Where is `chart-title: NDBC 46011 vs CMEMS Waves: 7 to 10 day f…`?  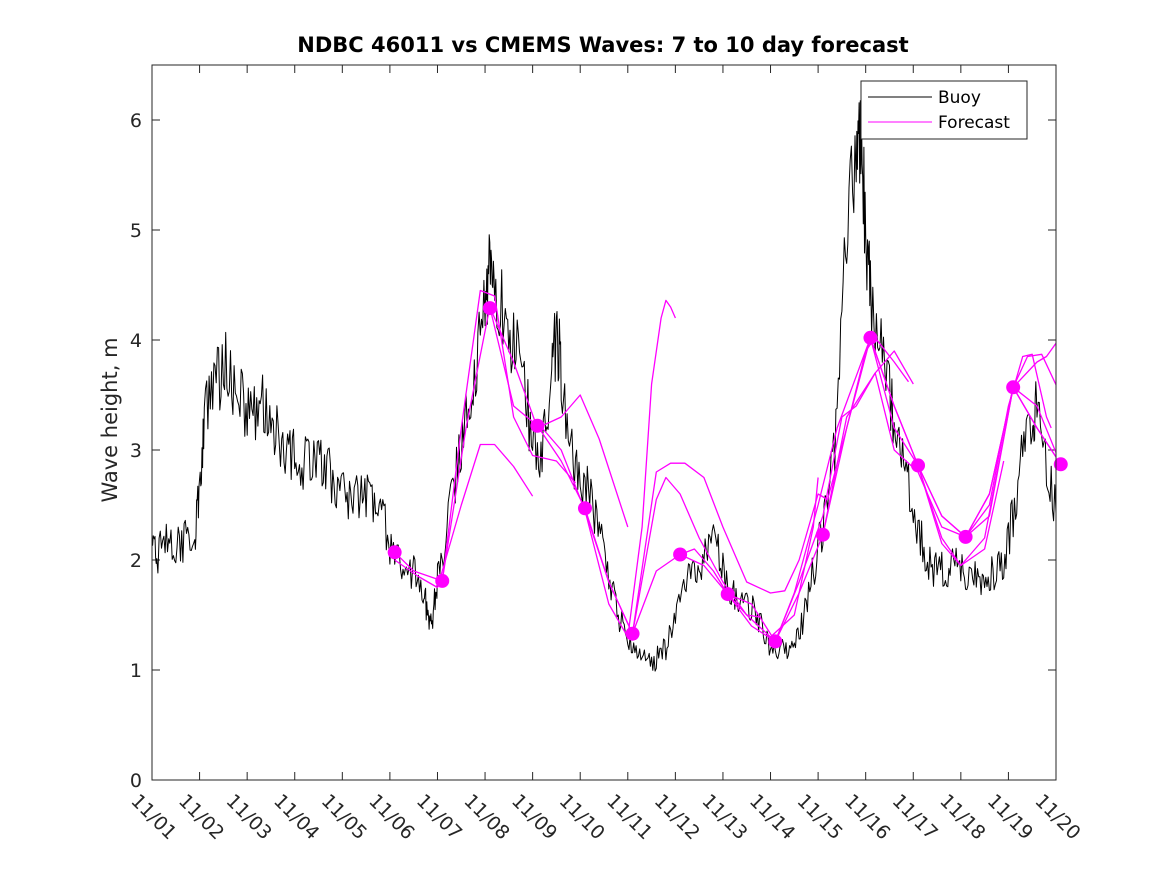 chart-title: NDBC 46011 vs CMEMS Waves: 7 to 10 day f… is located at coordinates (602, 45).